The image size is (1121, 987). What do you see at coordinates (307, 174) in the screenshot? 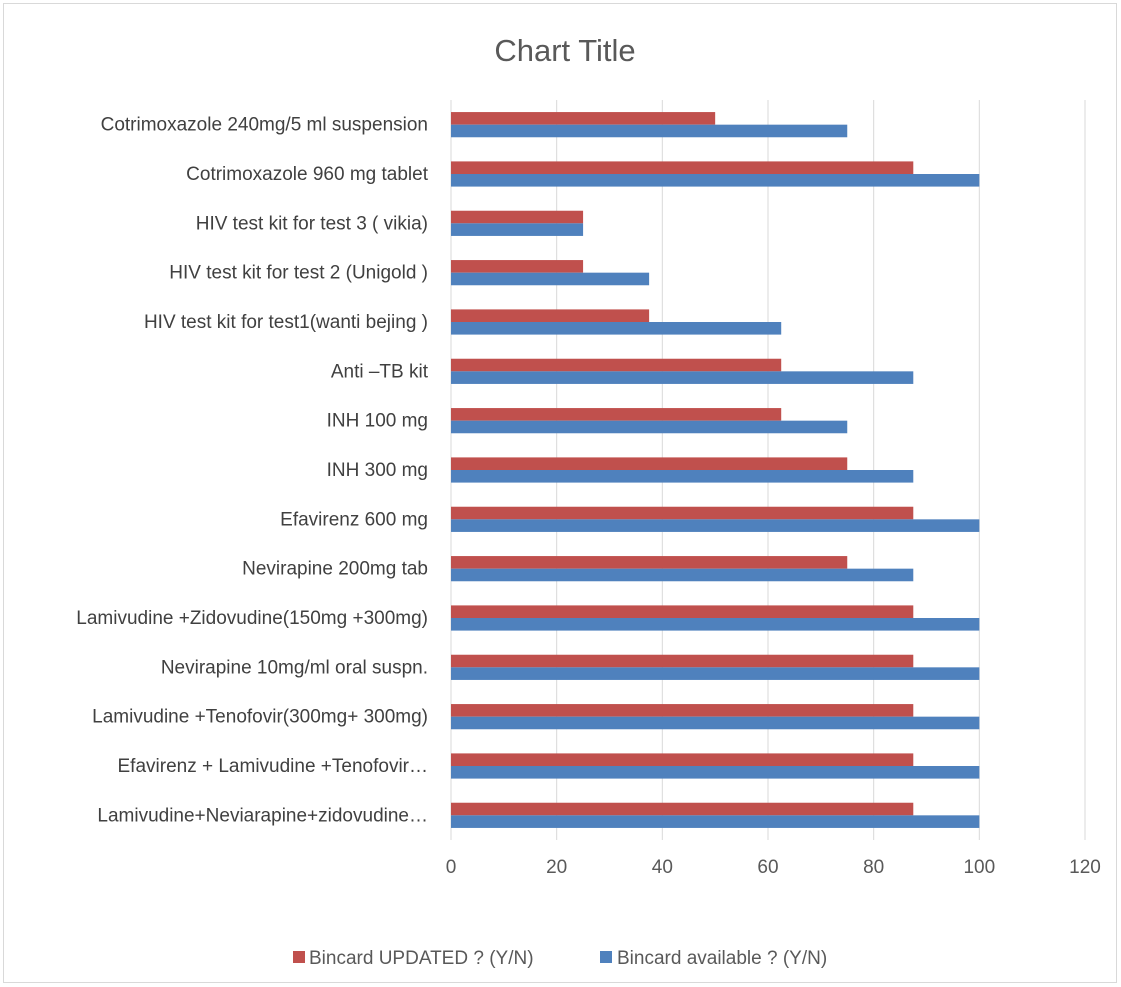
I see `category-label: Cotrimoxazole 960 mg tablet` at bounding box center [307, 174].